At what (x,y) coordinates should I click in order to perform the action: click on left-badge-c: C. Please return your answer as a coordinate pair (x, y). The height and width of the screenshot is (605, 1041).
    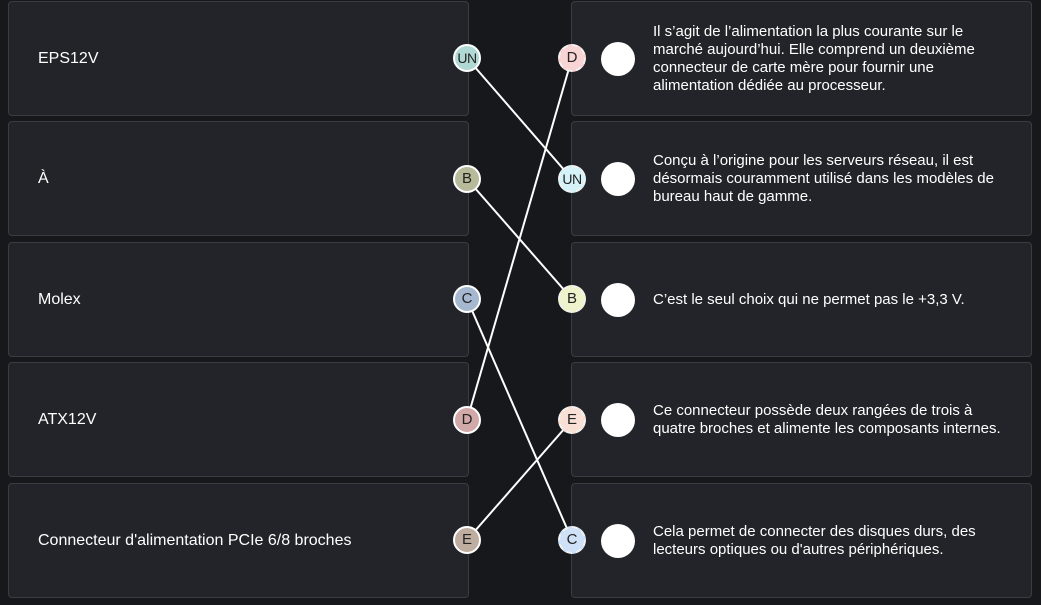
    Looking at the image, I should click on (467, 299).